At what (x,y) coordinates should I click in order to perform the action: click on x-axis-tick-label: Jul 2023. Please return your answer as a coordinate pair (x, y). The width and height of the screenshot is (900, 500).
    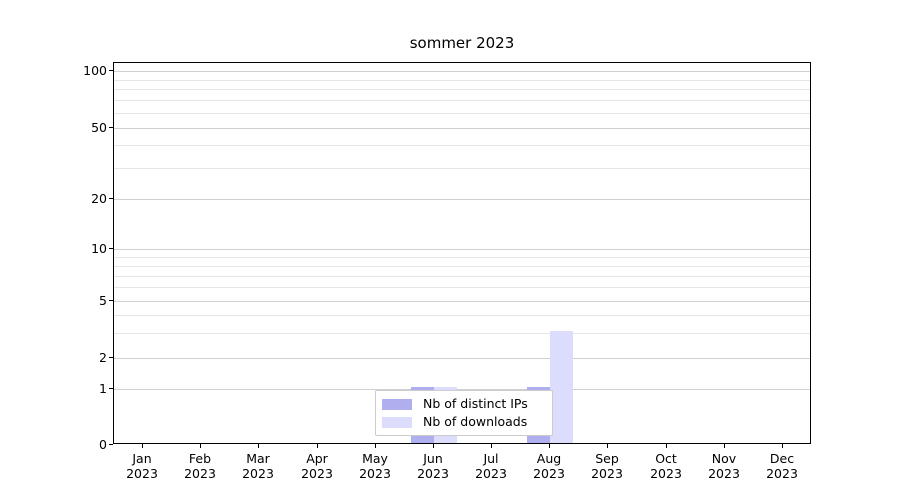
    Looking at the image, I should click on (491, 466).